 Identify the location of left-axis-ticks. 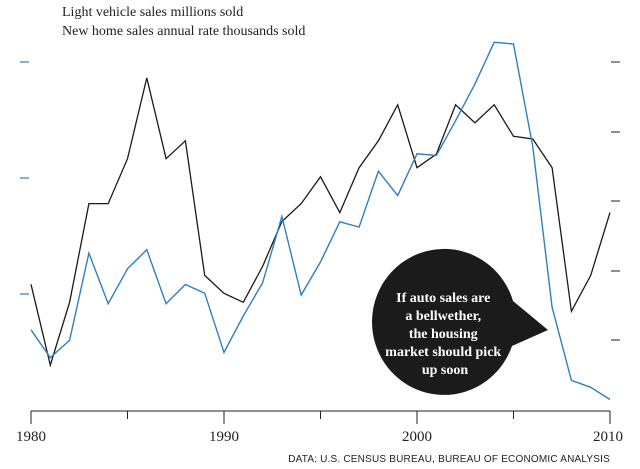
(24, 178).